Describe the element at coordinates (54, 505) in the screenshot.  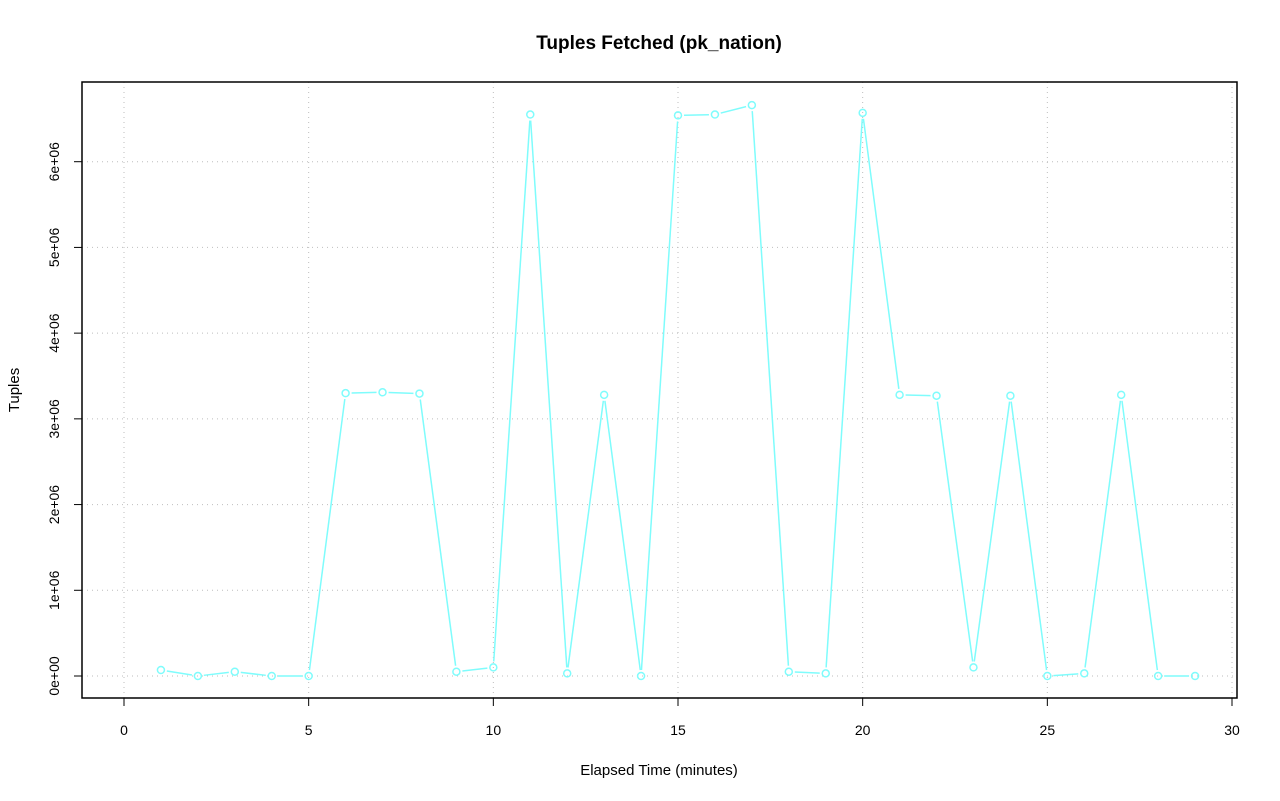
I see `y-tick-label: 2e+06` at that location.